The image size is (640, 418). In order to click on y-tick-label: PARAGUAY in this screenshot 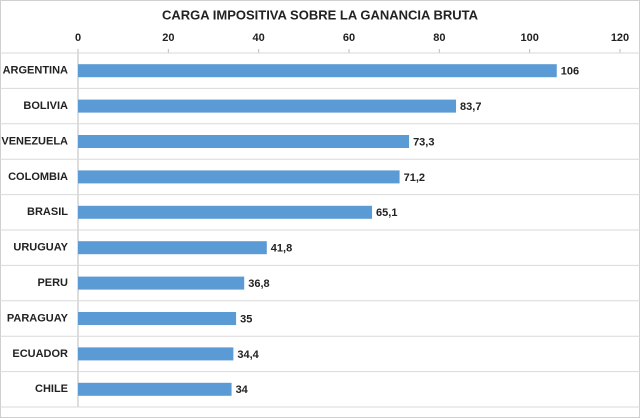, I will do `click(38, 318)`.